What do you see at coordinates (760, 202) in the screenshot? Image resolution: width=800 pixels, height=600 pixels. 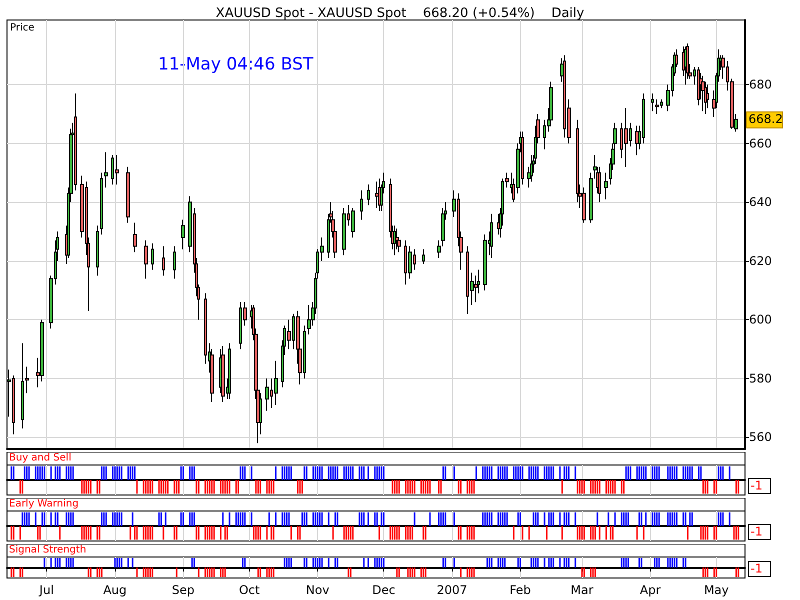 I see `y-tick-label: 640` at bounding box center [760, 202].